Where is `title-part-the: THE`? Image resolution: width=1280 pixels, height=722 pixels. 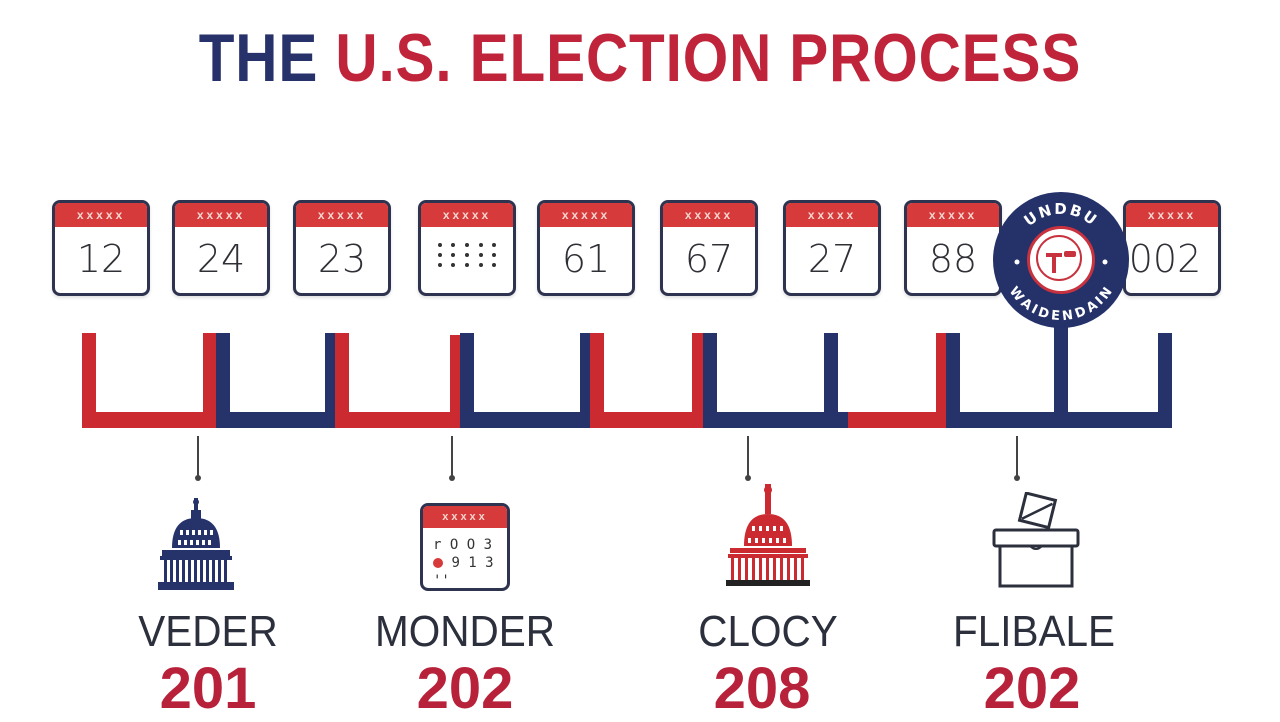 title-part-the: THE is located at coordinates (258, 58).